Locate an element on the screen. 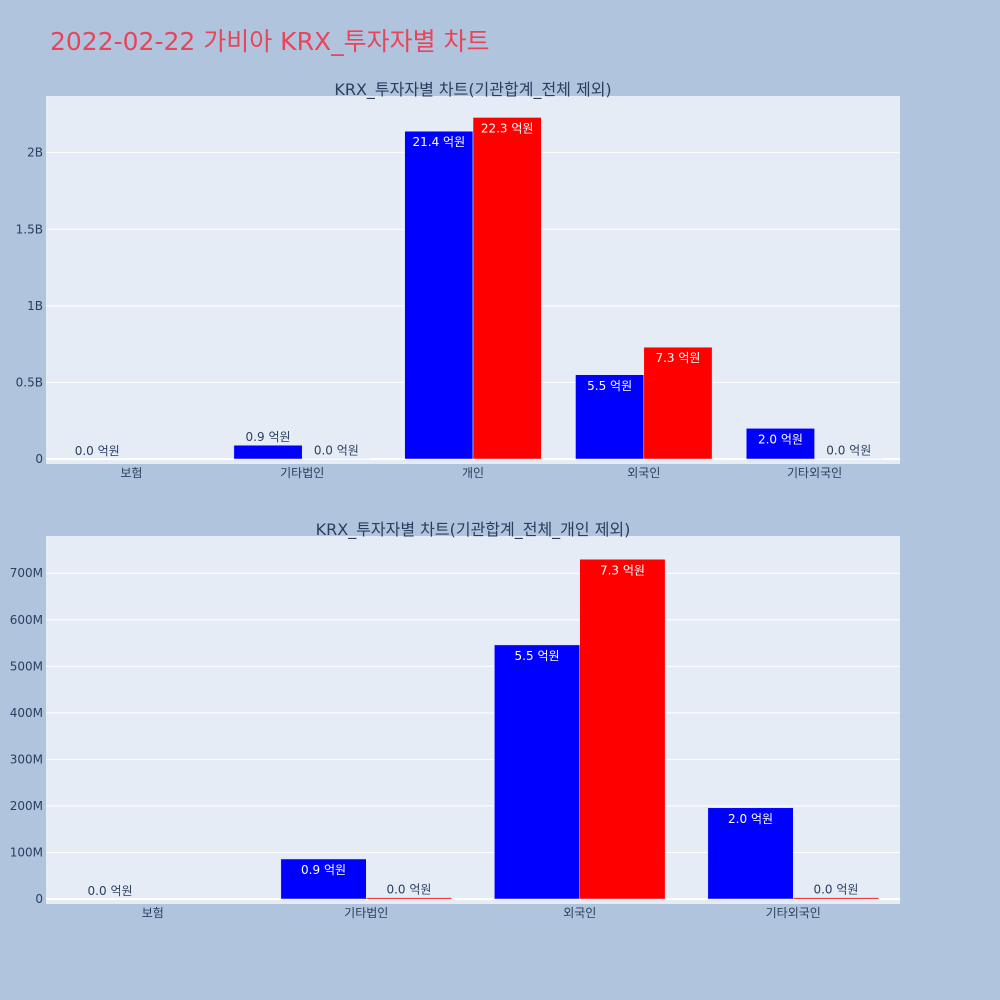 The height and width of the screenshot is (1000, 1000). x-tick-label: 개인 is located at coordinates (473, 473).